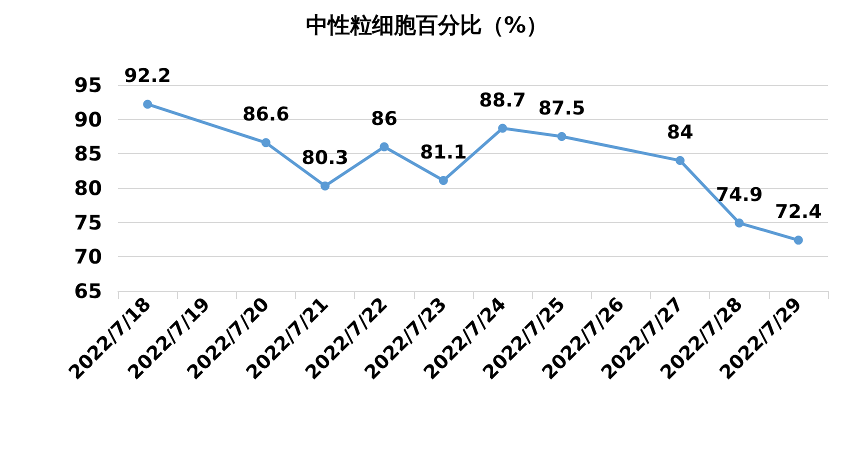 The width and height of the screenshot is (854, 451). What do you see at coordinates (88, 119) in the screenshot?
I see `y-tick-label: 90` at bounding box center [88, 119].